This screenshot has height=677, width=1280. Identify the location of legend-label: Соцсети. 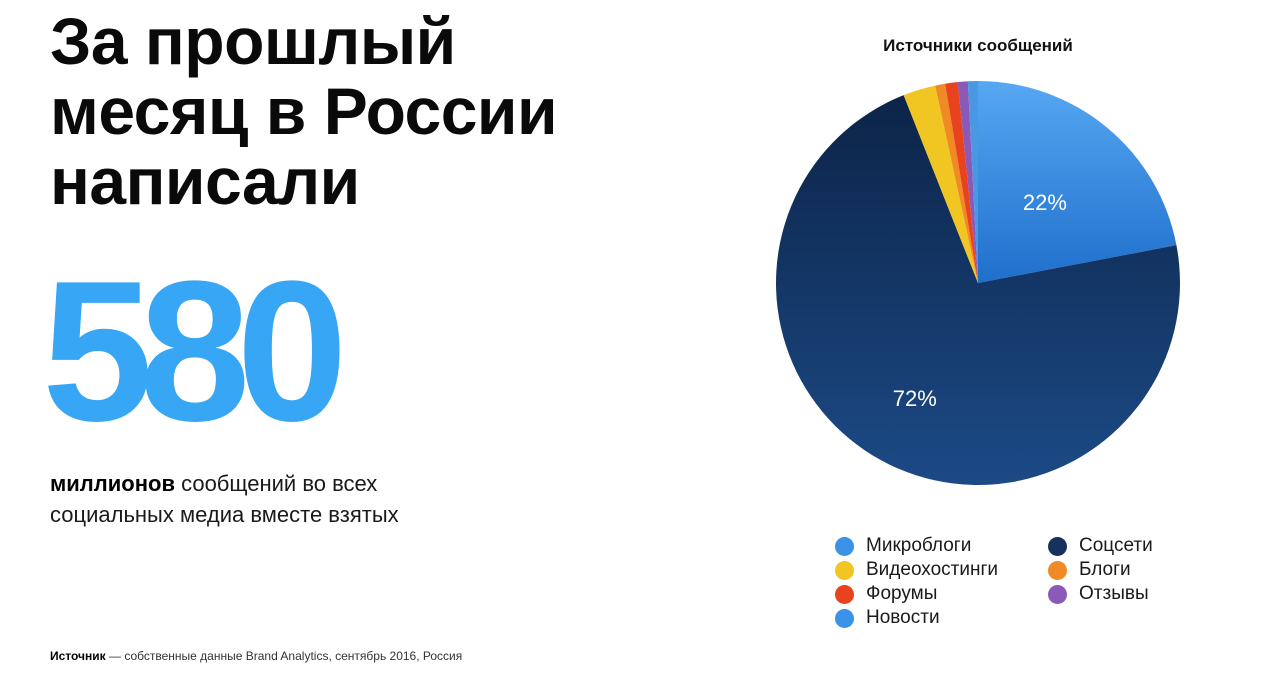
(1116, 545).